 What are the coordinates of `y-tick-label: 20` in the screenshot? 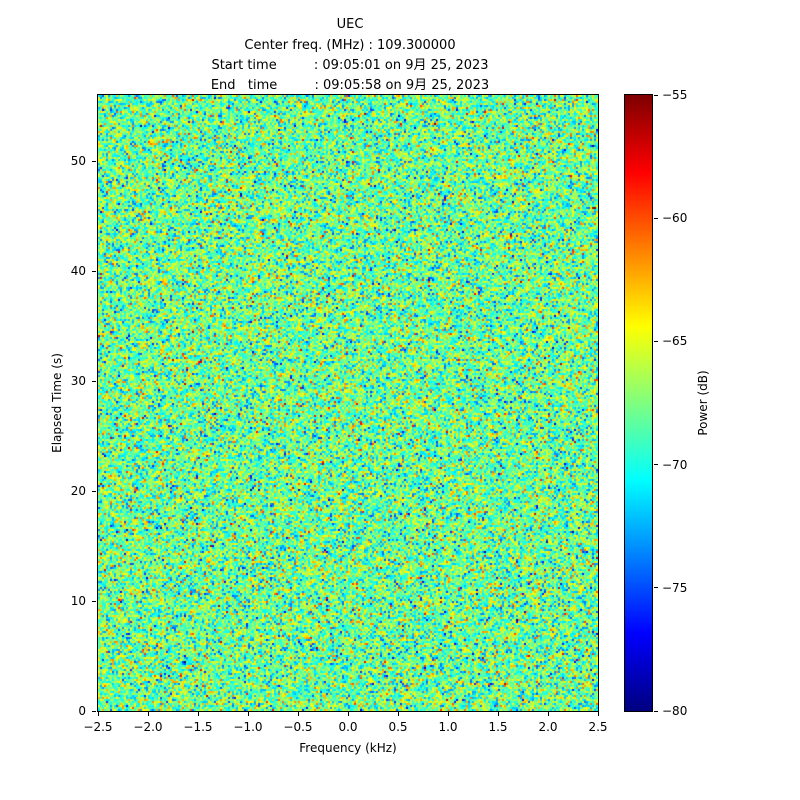 It's located at (78, 491).